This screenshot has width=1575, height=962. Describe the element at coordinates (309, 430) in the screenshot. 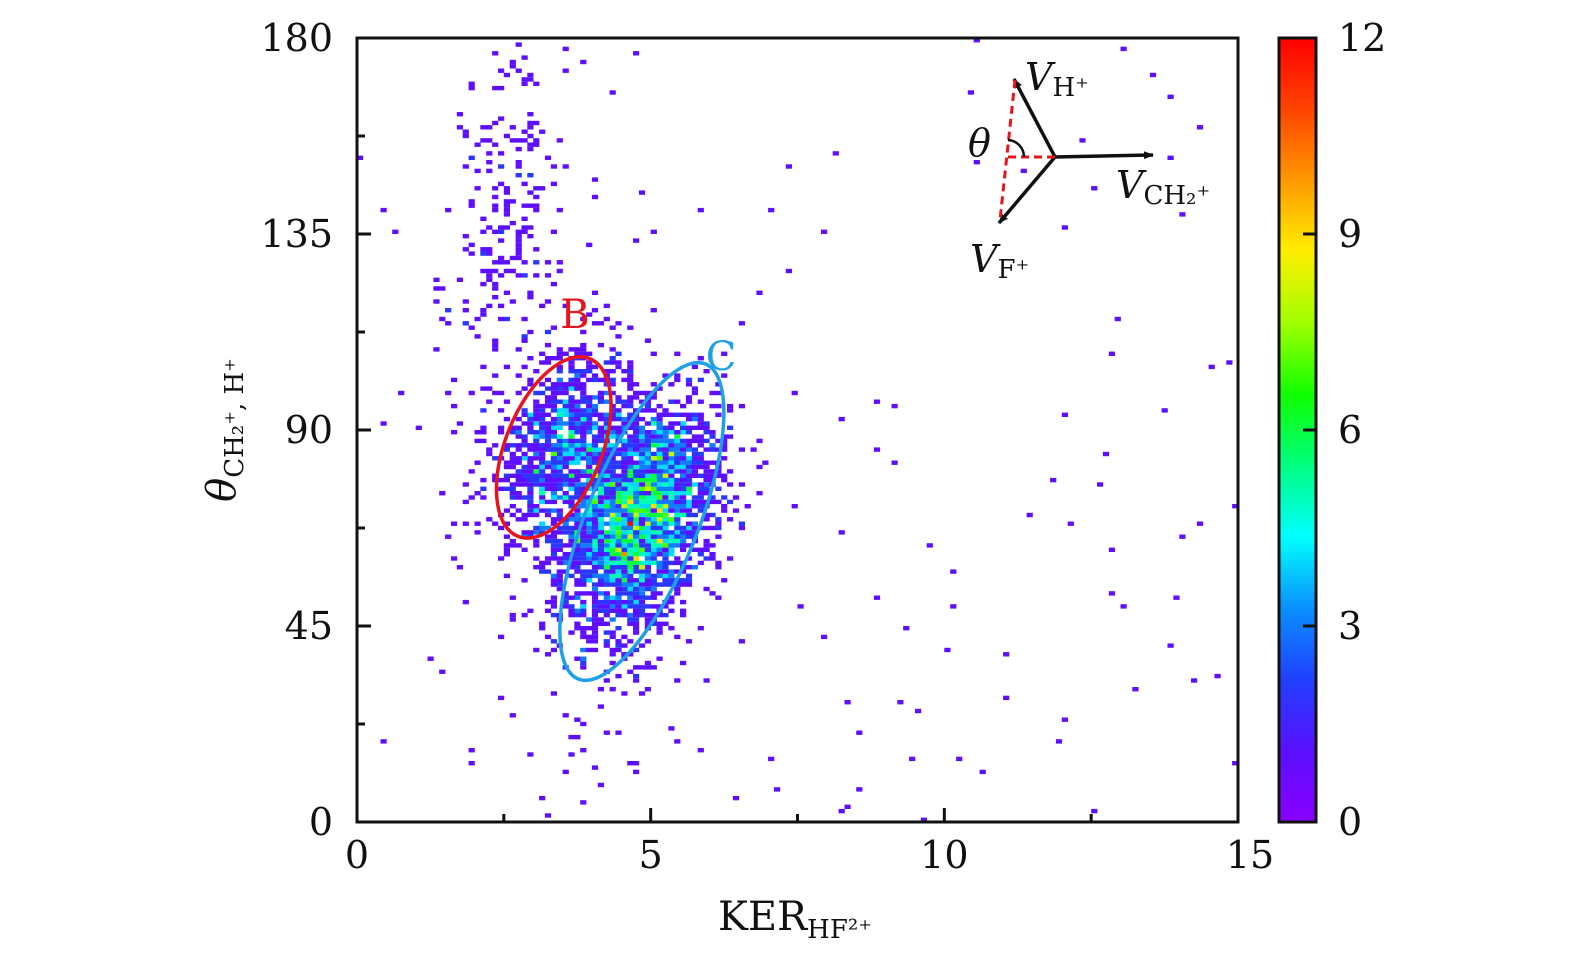

I see `y-tick-label: 90` at that location.